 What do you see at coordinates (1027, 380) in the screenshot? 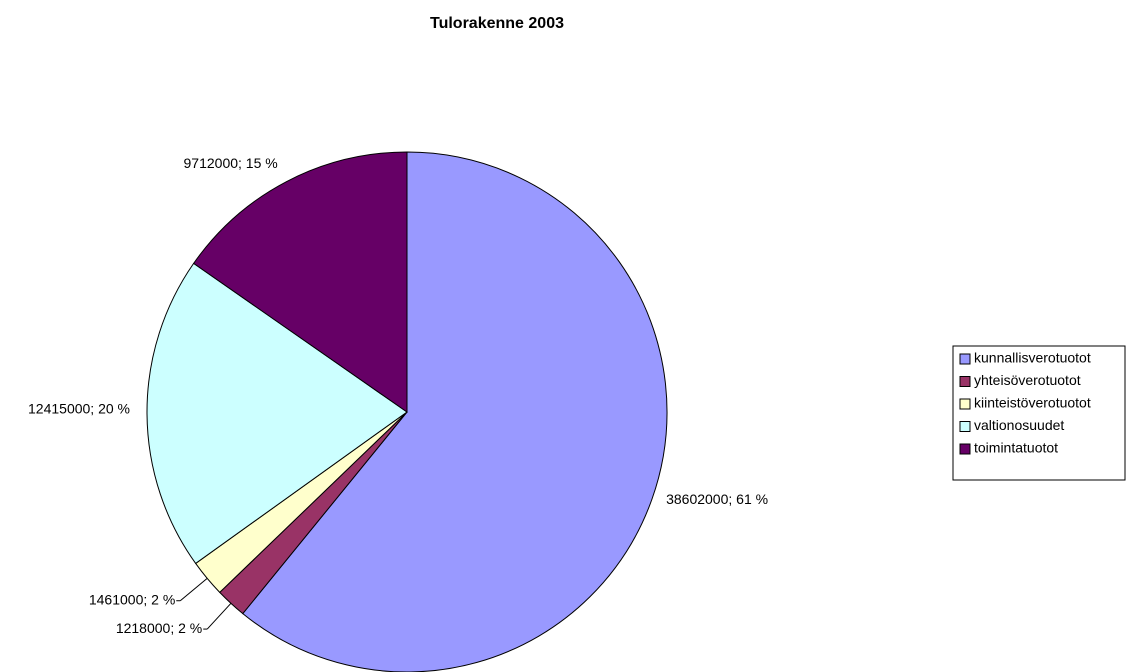
I see `legend-label: yhteisöverotuotot` at bounding box center [1027, 380].